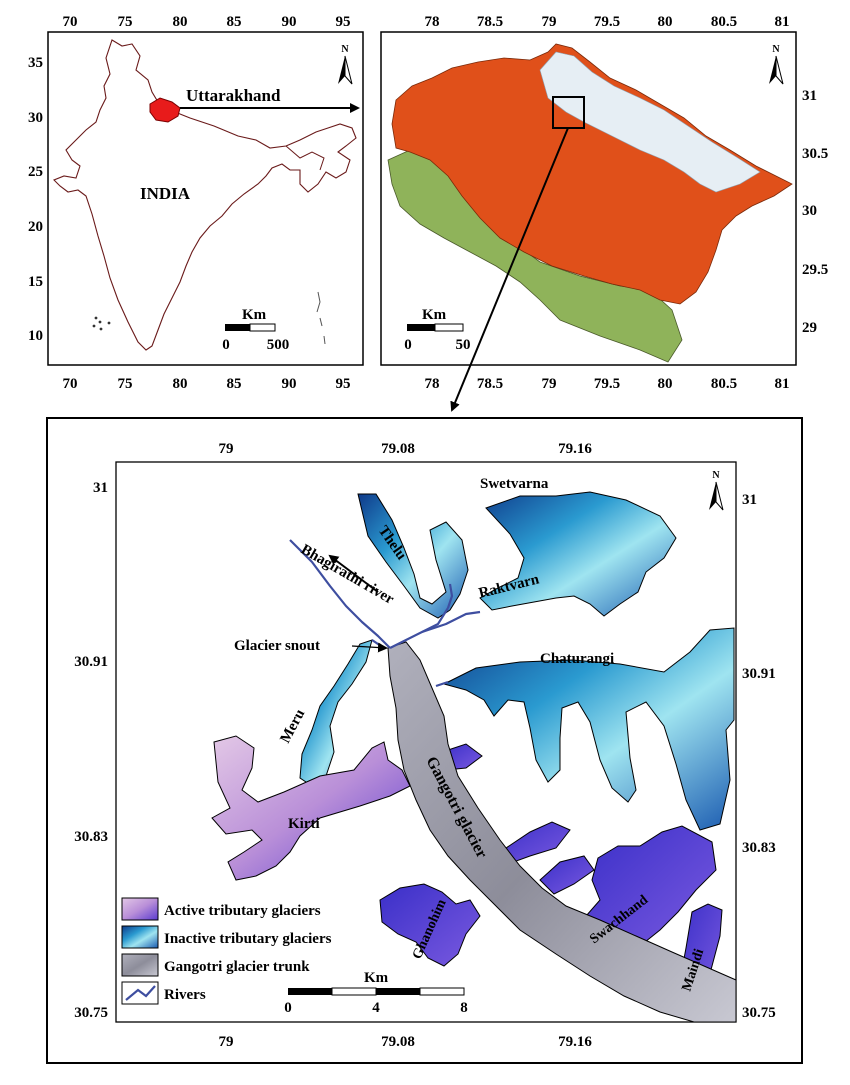 This screenshot has height=1085, width=850. Describe the element at coordinates (562, 832) in the screenshot. I see `gangotri-trunk` at that location.